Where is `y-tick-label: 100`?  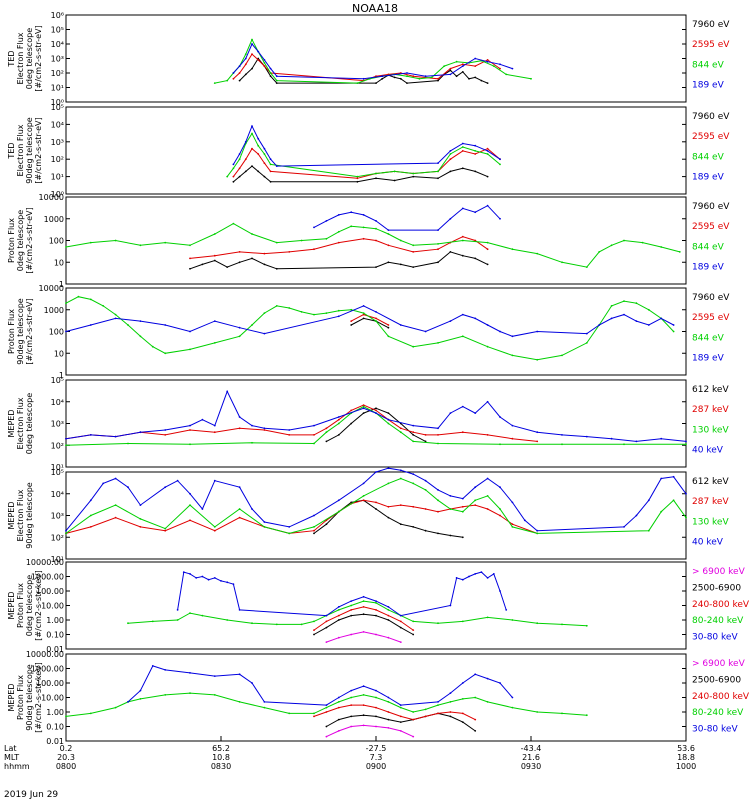
y-tick-label: 100 is located at coordinates (56, 332).